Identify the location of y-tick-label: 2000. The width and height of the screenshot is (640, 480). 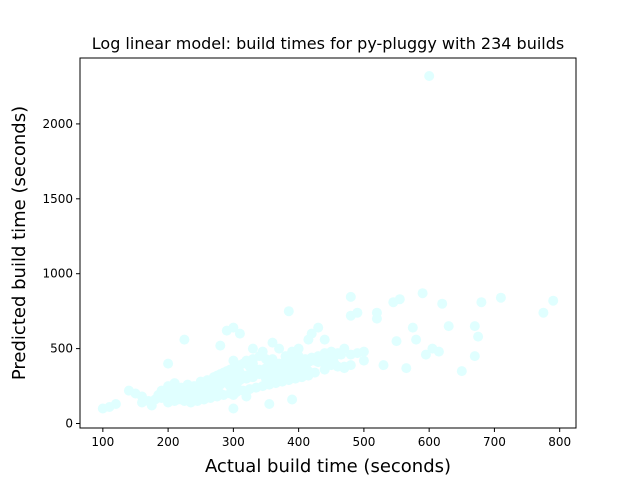
(57, 124).